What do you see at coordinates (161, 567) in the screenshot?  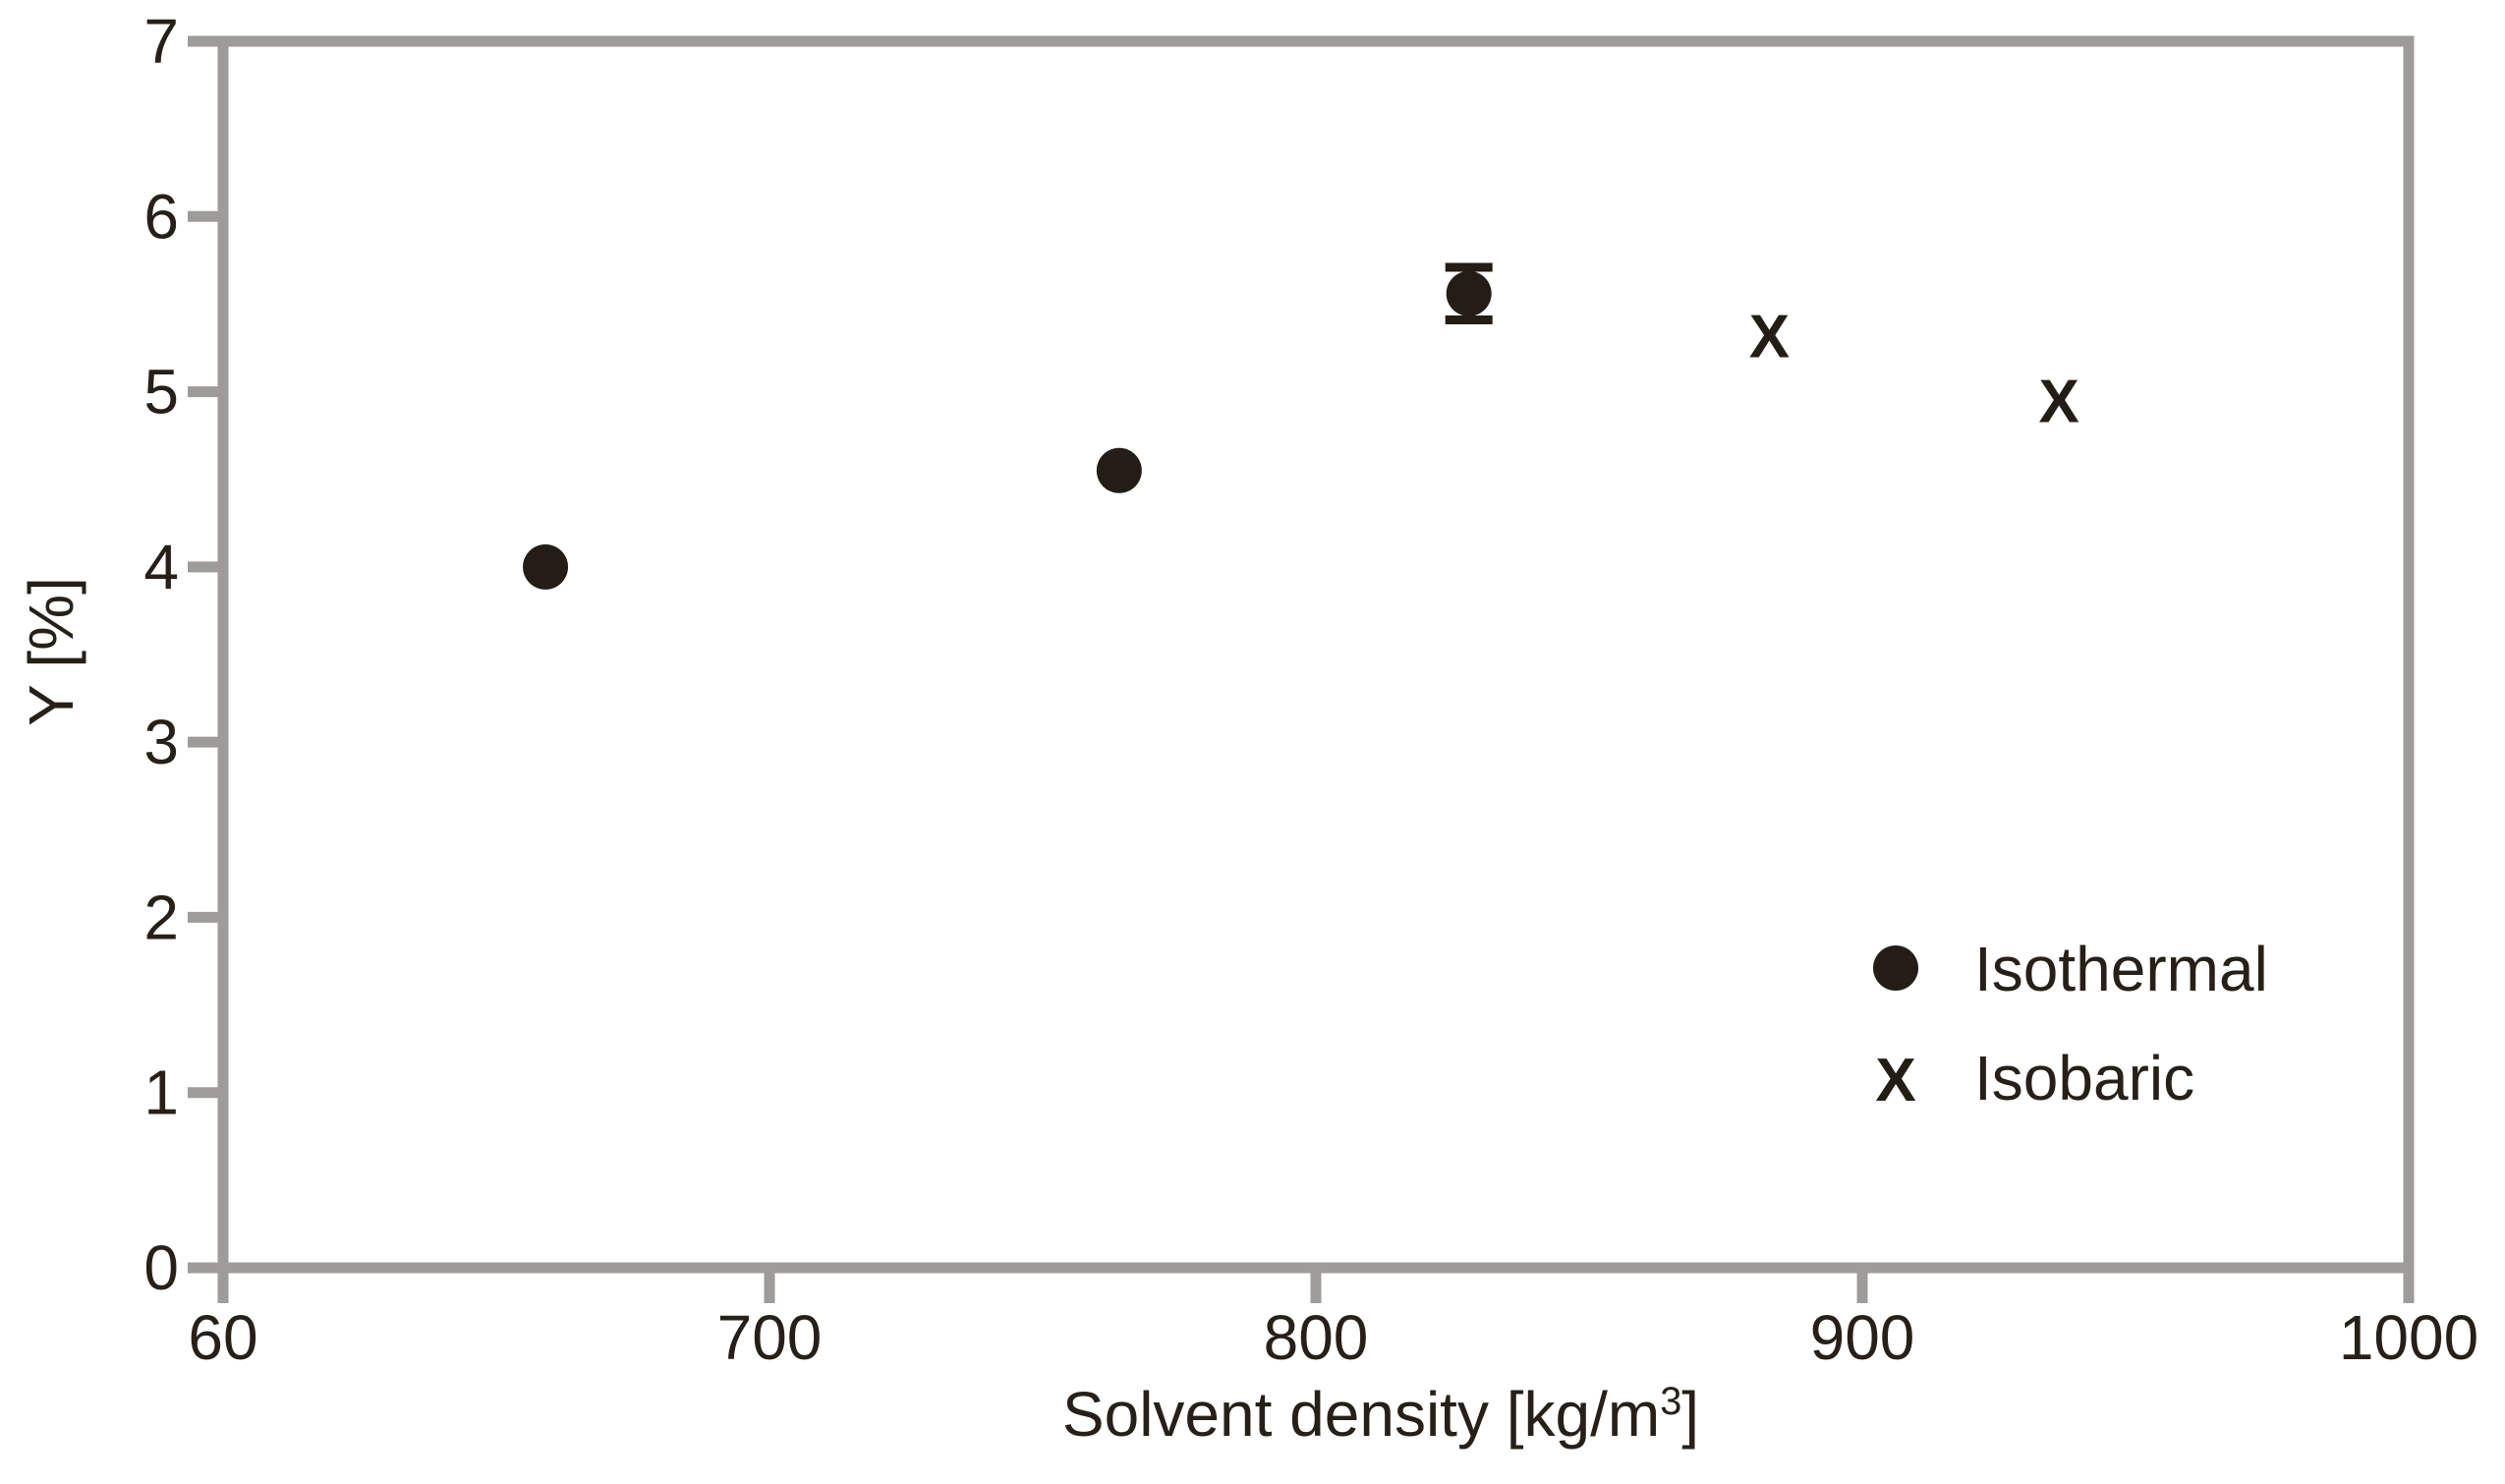 I see `y-tick-label: 4` at bounding box center [161, 567].